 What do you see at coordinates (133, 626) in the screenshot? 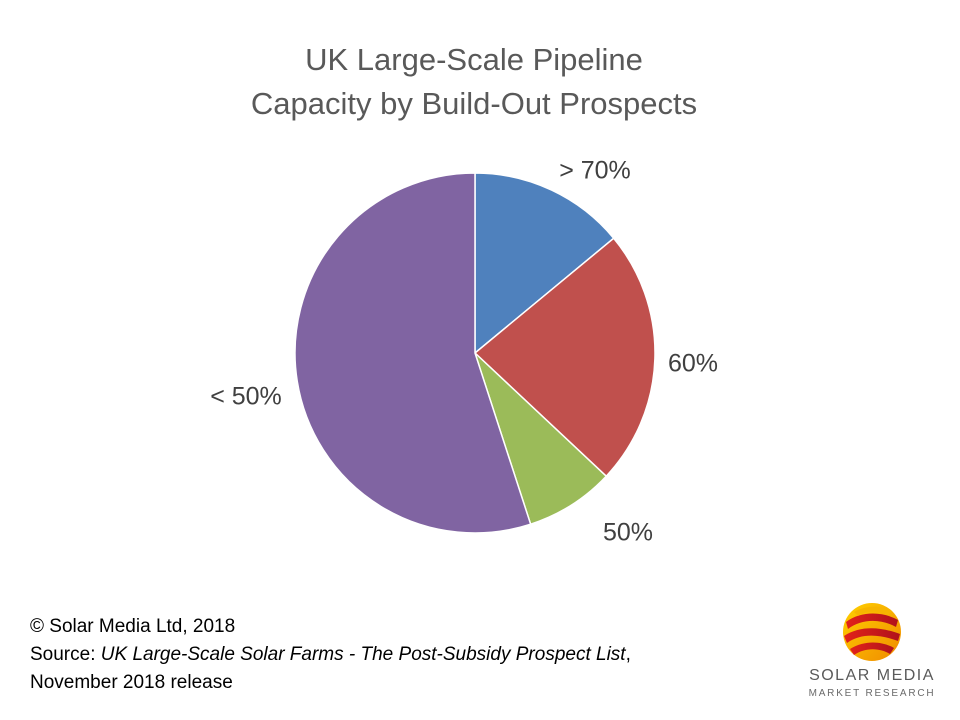
I see `copyright-text: © Solar Media Ltd, 2018` at bounding box center [133, 626].